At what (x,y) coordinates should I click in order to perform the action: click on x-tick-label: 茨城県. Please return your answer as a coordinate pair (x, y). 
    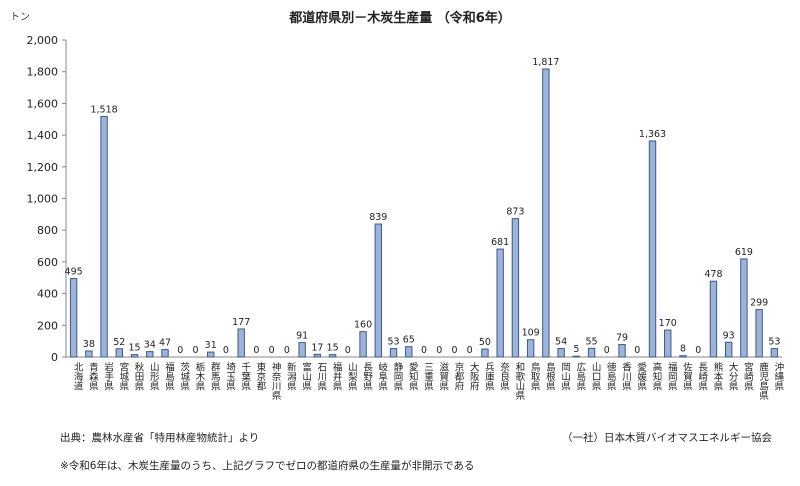
    Looking at the image, I should click on (184, 376).